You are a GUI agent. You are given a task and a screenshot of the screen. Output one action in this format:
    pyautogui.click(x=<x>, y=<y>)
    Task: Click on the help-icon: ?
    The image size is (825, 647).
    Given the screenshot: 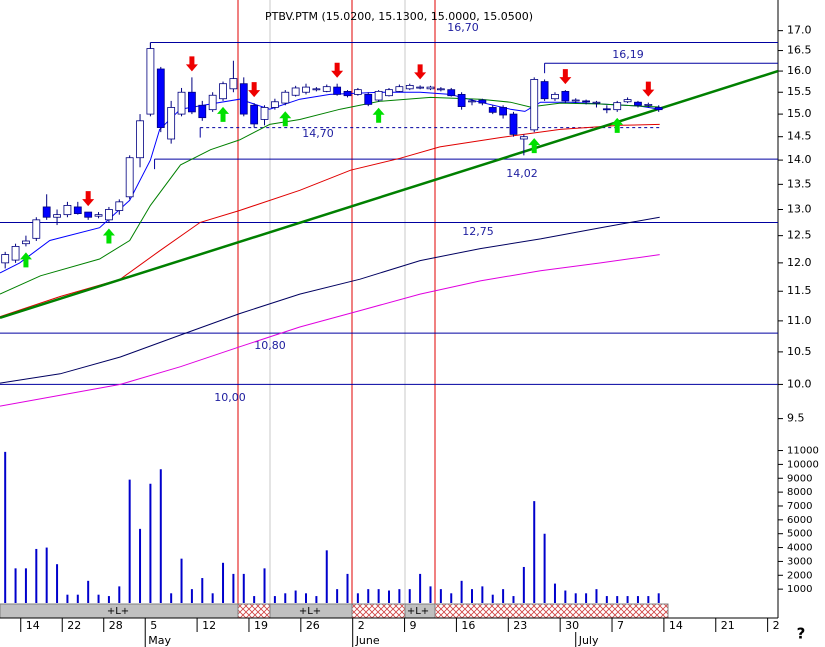 What is the action you would take?
    pyautogui.click(x=801, y=634)
    